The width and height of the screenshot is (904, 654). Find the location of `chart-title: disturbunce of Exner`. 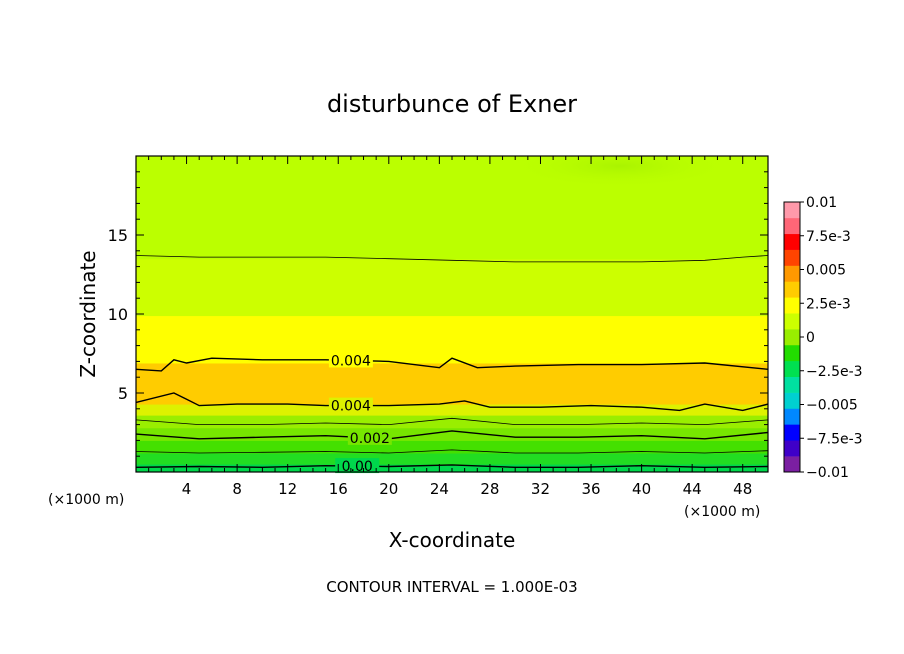

chart-title: disturbunce of Exner is located at coordinates (452, 104).